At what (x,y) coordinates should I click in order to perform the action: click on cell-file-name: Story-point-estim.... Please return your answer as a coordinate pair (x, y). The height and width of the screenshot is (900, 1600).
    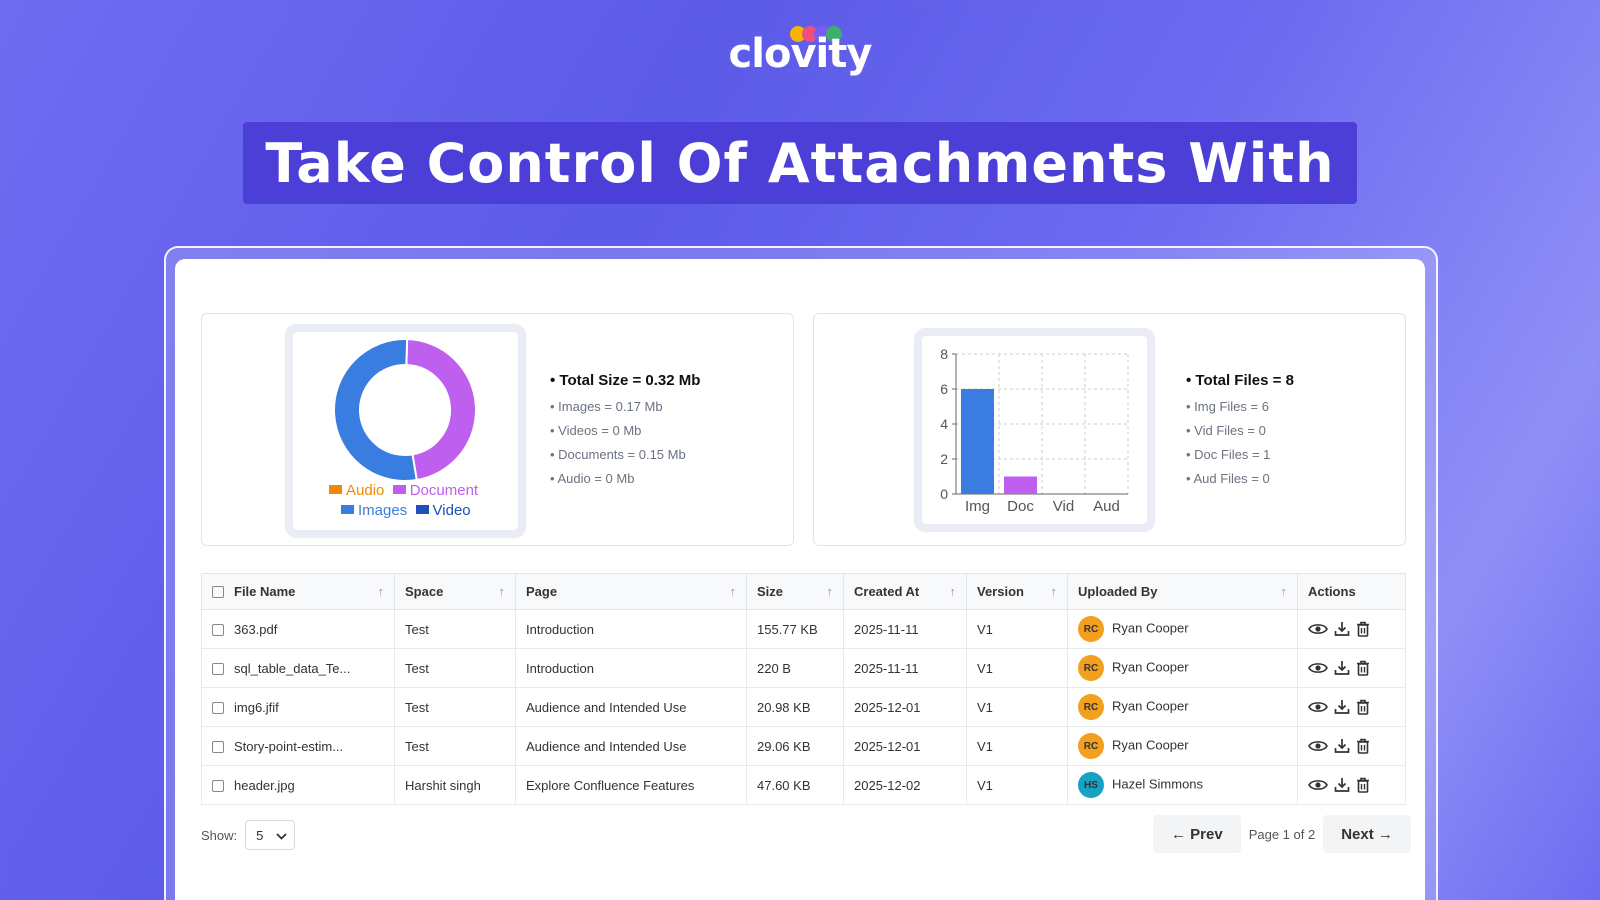
    Looking at the image, I should click on (298, 746).